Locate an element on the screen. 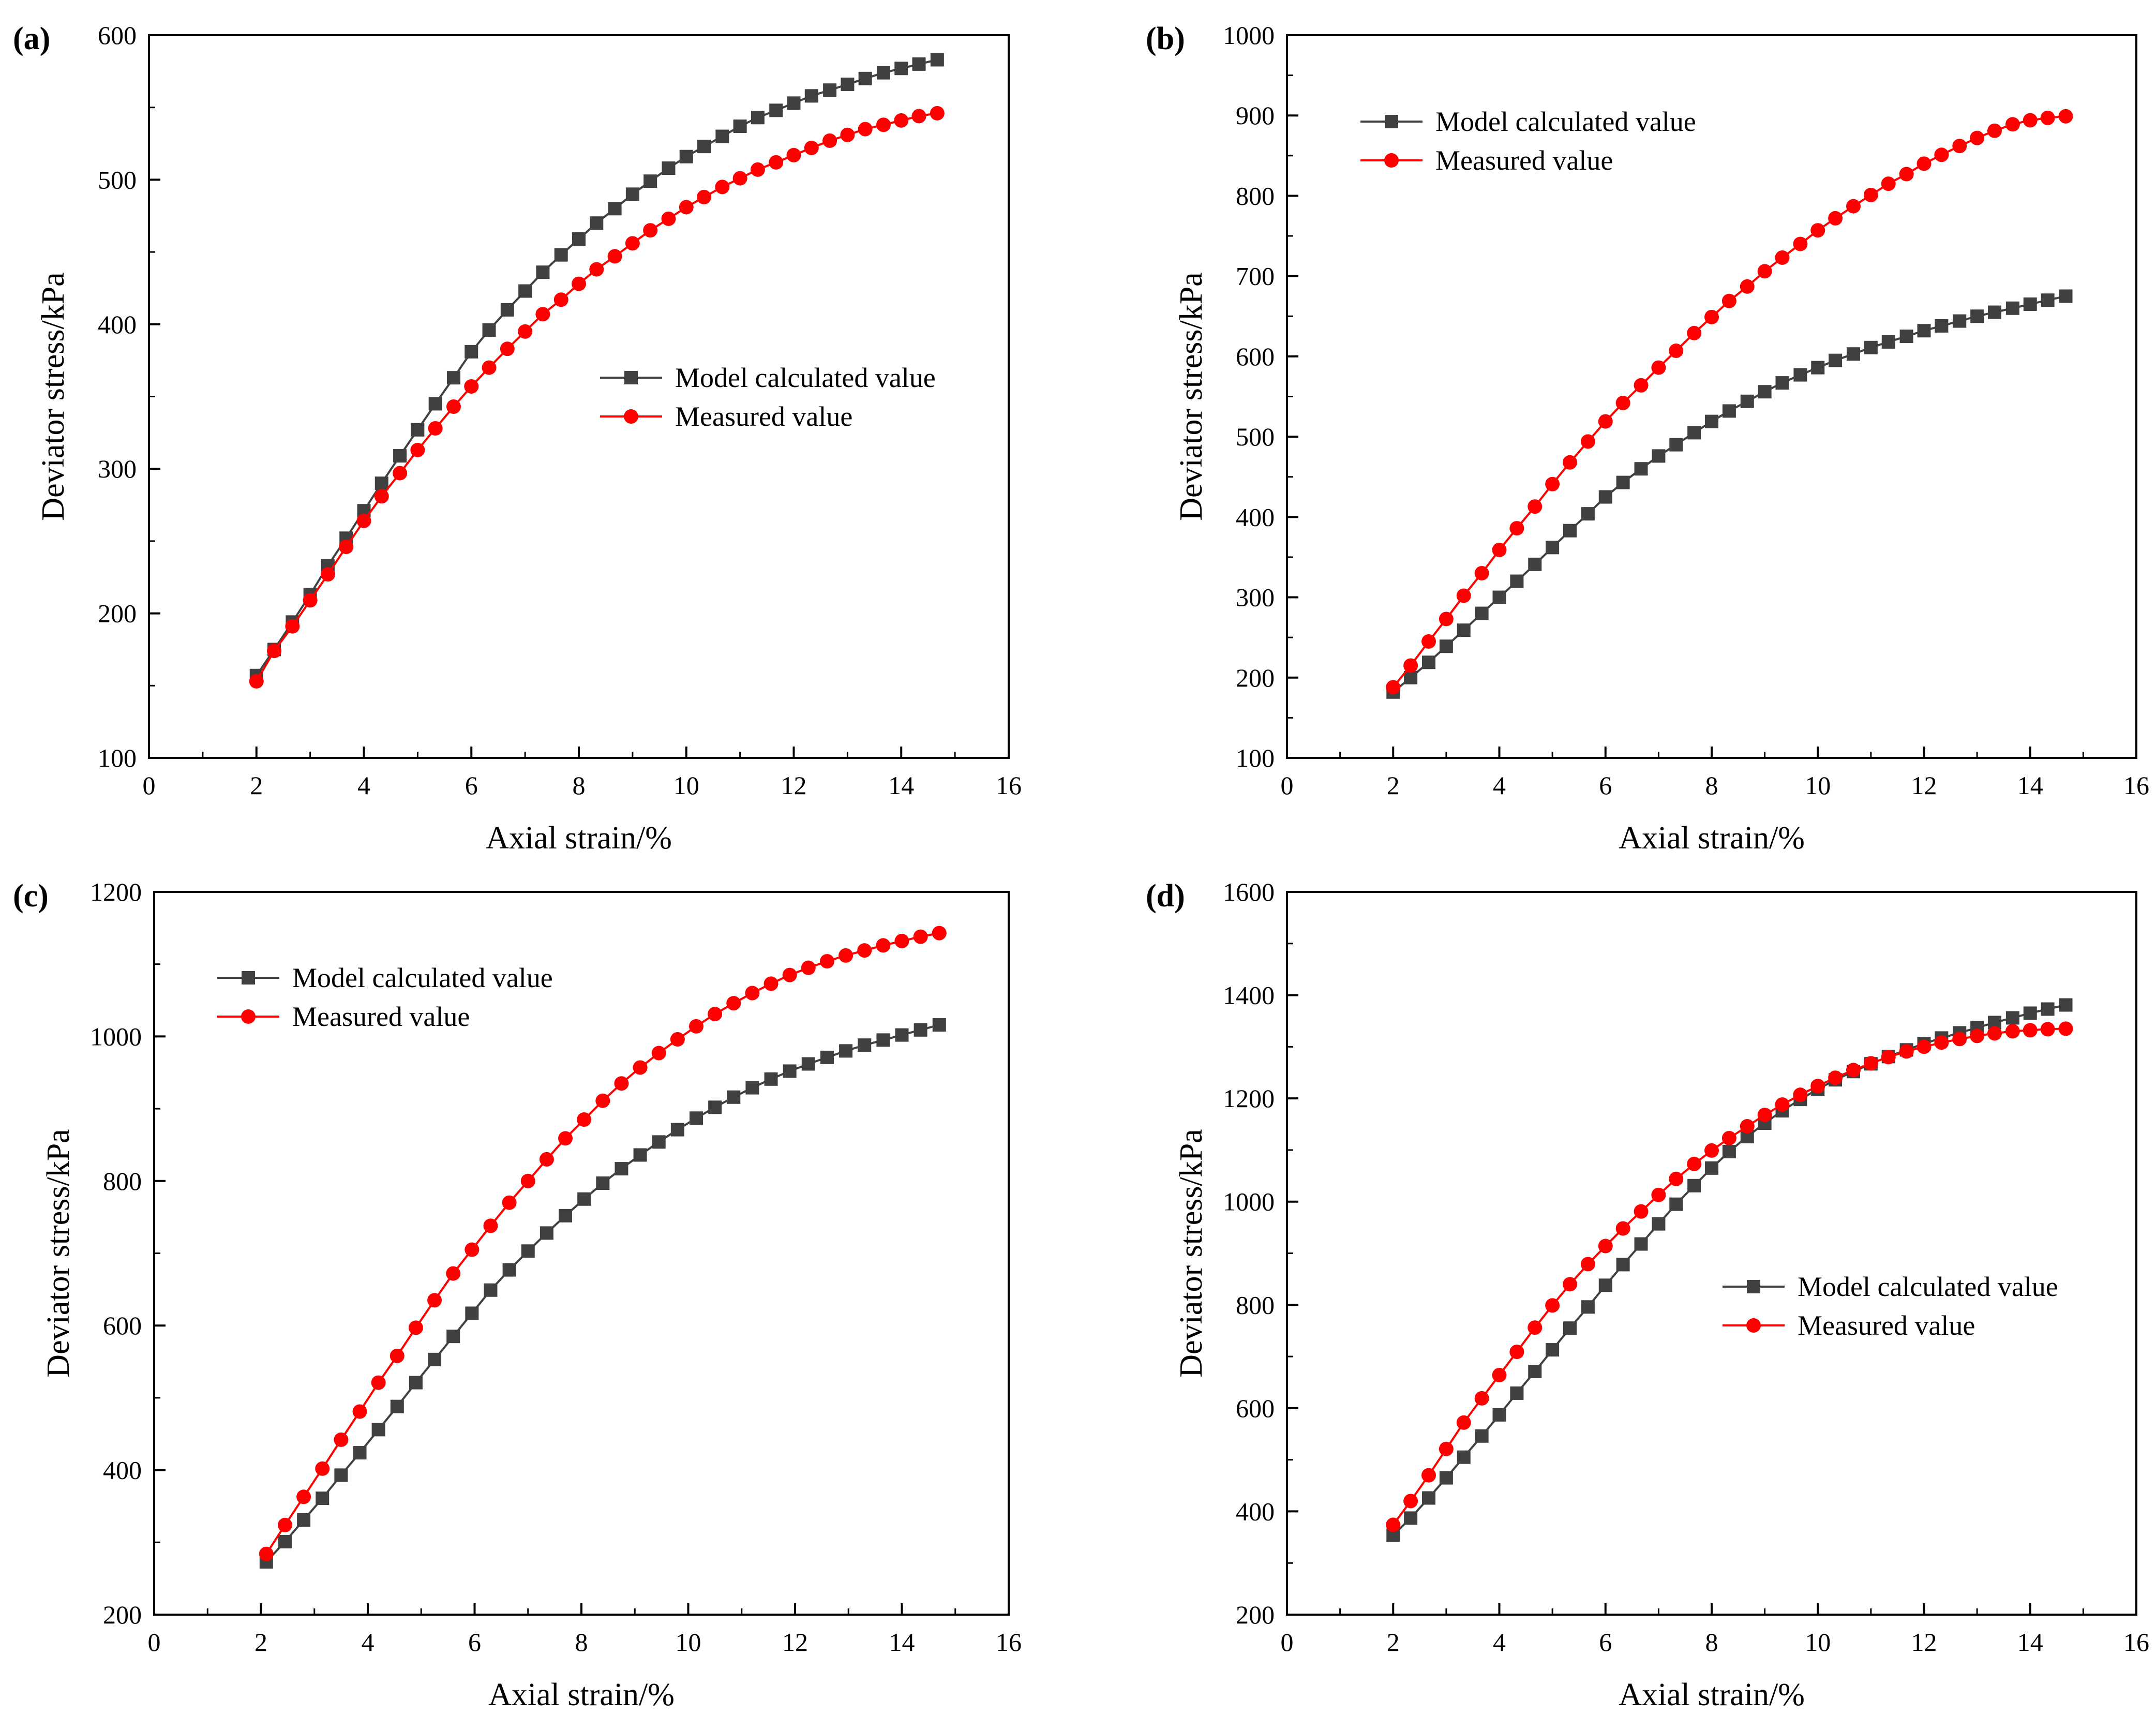  panel-label: (a) is located at coordinates (31, 38).